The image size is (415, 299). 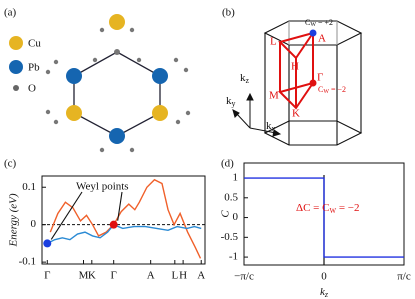 What do you see at coordinates (10, 13) in the screenshot?
I see `panel-label: (a)` at bounding box center [10, 13].